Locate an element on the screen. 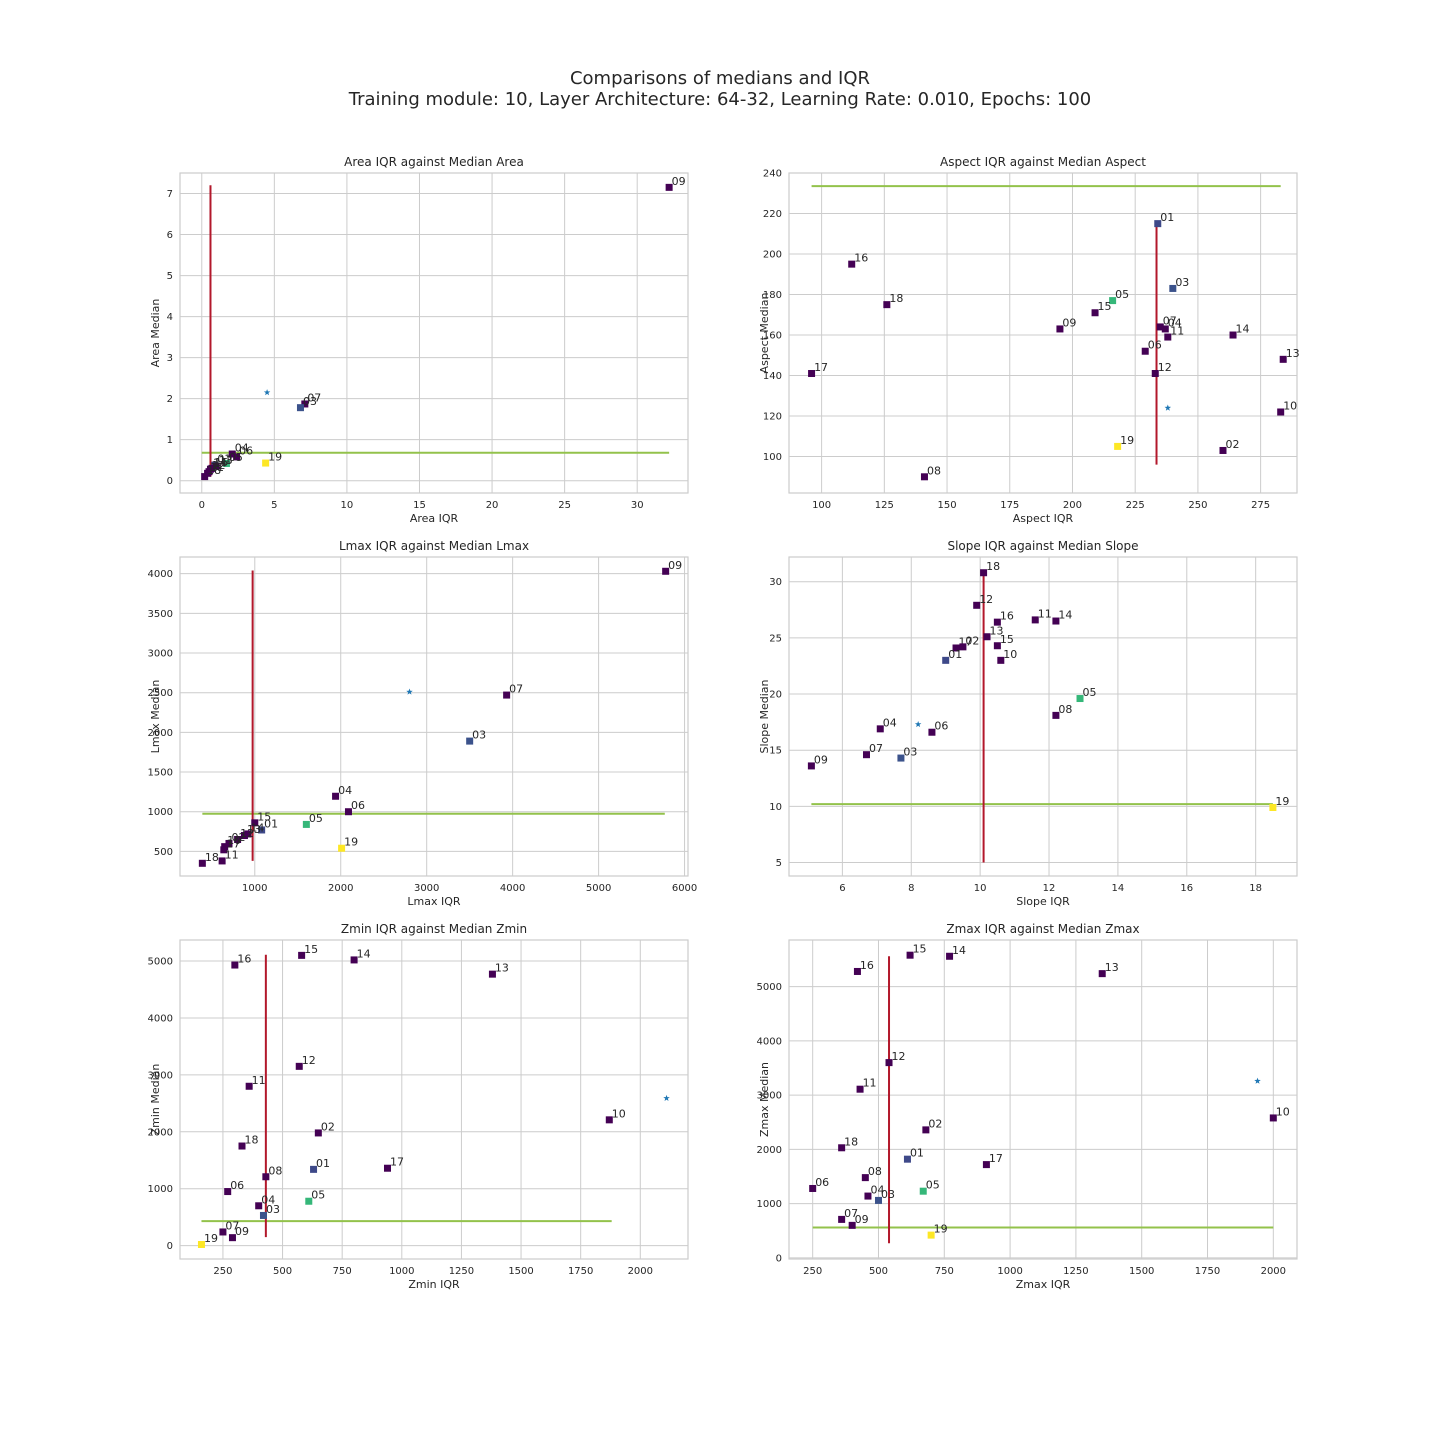 The width and height of the screenshot is (1440, 1440). y-tick-label: 3 is located at coordinates (170, 358).